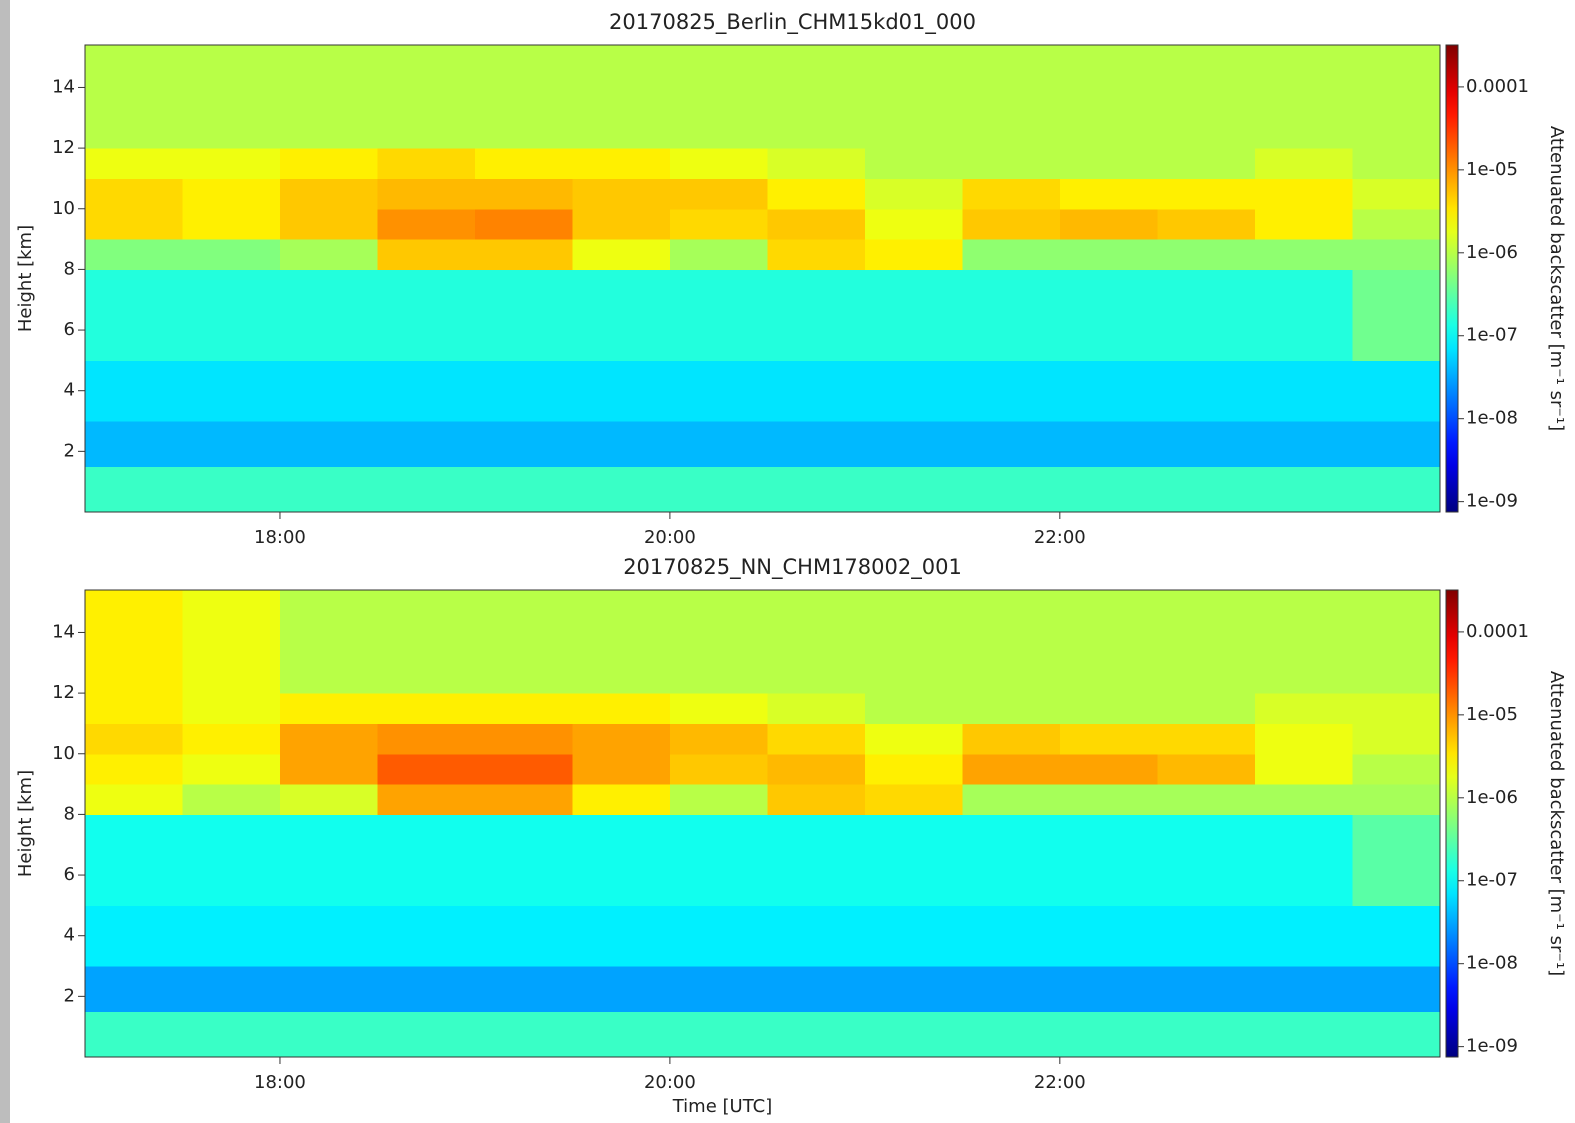  What do you see at coordinates (25, 278) in the screenshot?
I see `y-axis-label: Height [km]` at bounding box center [25, 278].